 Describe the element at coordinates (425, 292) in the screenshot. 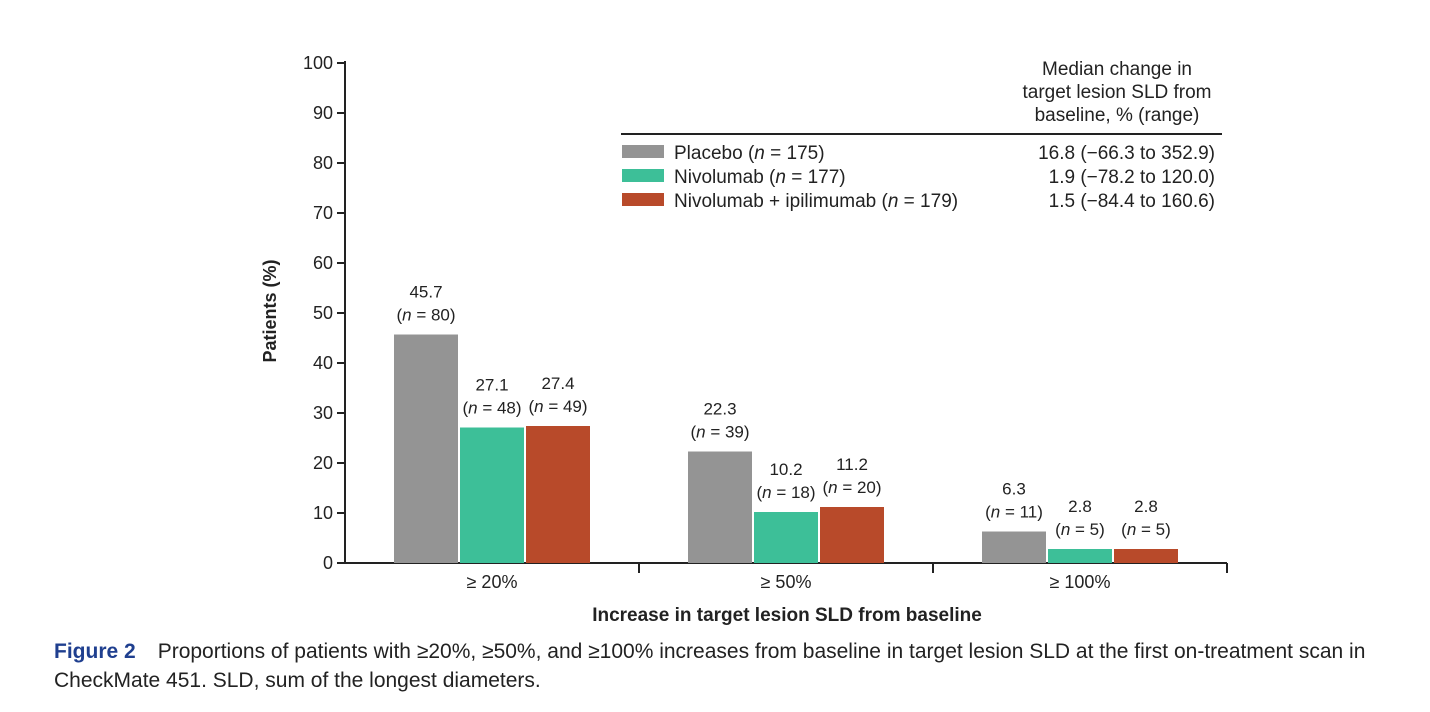

I see `data-label: 45.7` at that location.